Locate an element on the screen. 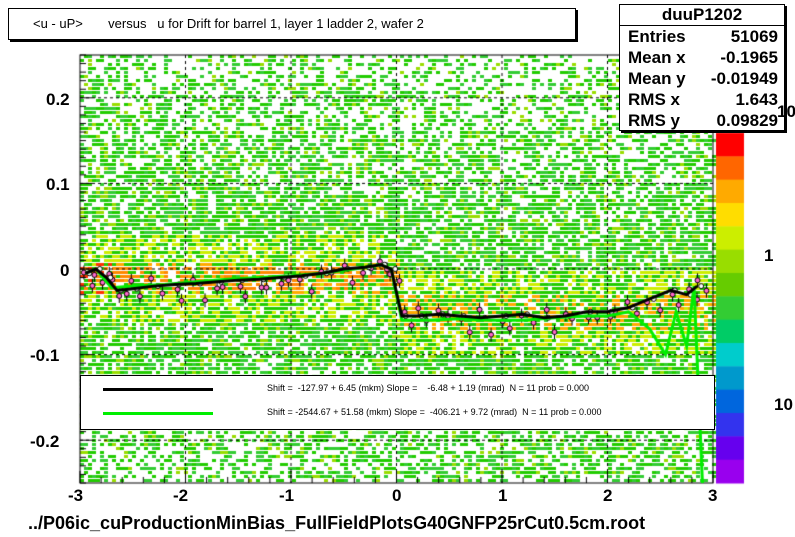 This screenshot has width=795, height=537. stats-label: Entries is located at coordinates (657, 36).